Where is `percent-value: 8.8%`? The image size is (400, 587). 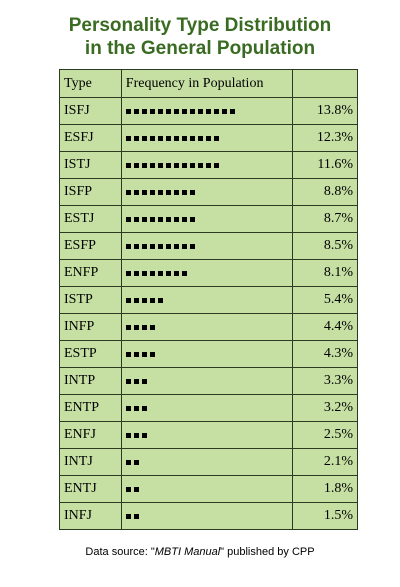
percent-value: 8.8% is located at coordinates (325, 192).